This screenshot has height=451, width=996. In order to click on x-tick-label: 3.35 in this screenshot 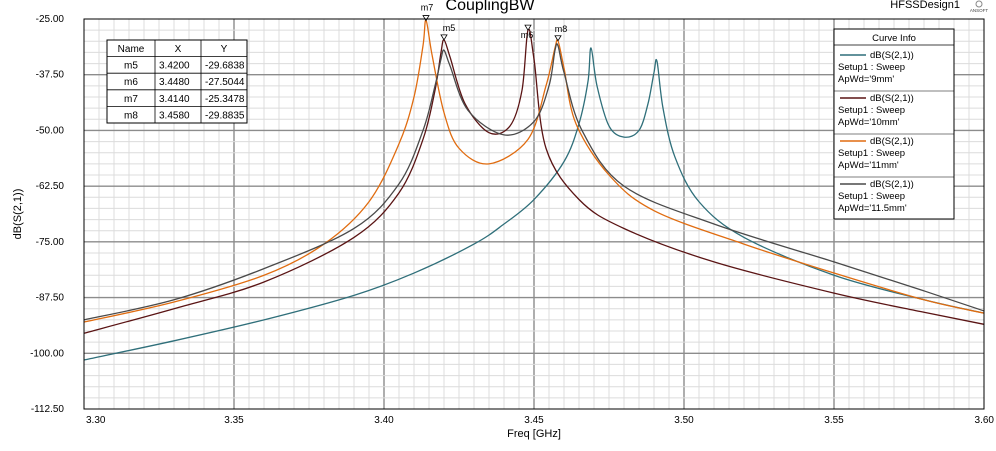, I will do `click(234, 420)`.